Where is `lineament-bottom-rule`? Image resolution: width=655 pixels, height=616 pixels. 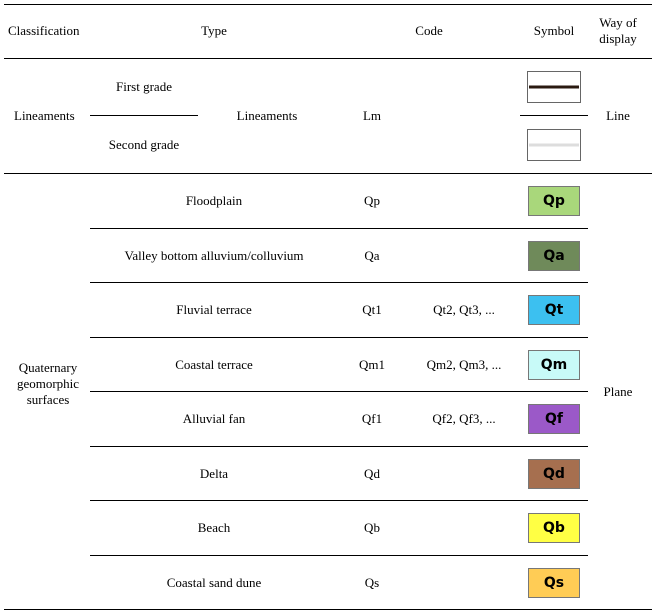
lineament-bottom-rule is located at coordinates (328, 173).